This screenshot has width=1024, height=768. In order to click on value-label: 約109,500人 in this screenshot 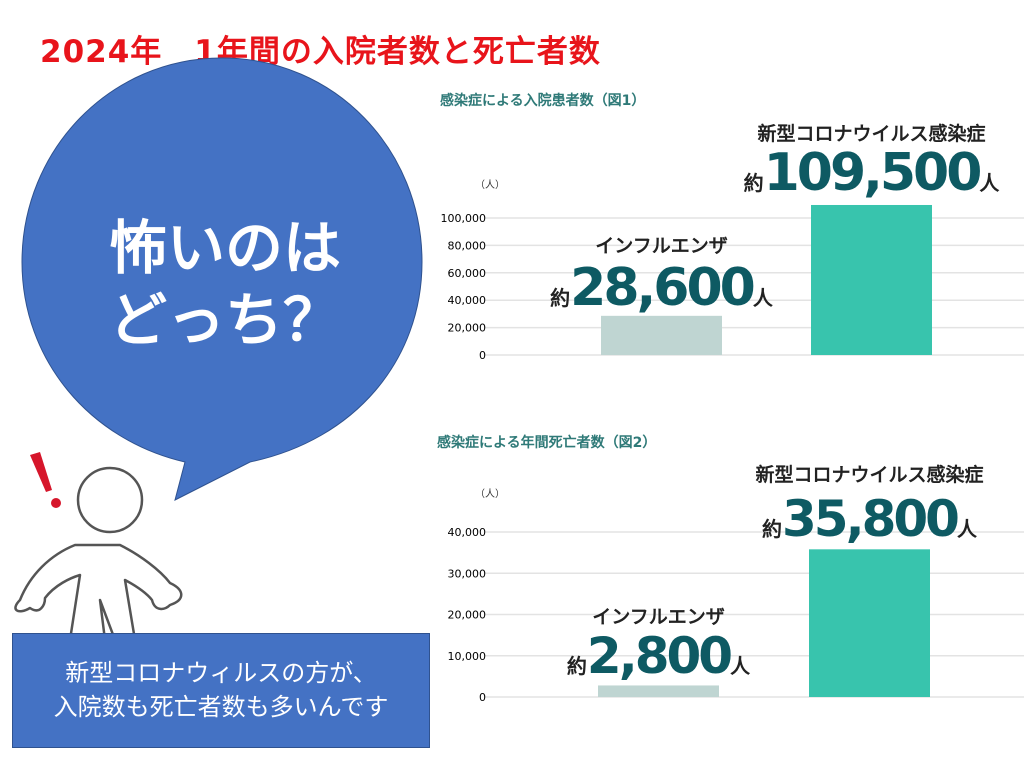, I will do `click(872, 173)`.